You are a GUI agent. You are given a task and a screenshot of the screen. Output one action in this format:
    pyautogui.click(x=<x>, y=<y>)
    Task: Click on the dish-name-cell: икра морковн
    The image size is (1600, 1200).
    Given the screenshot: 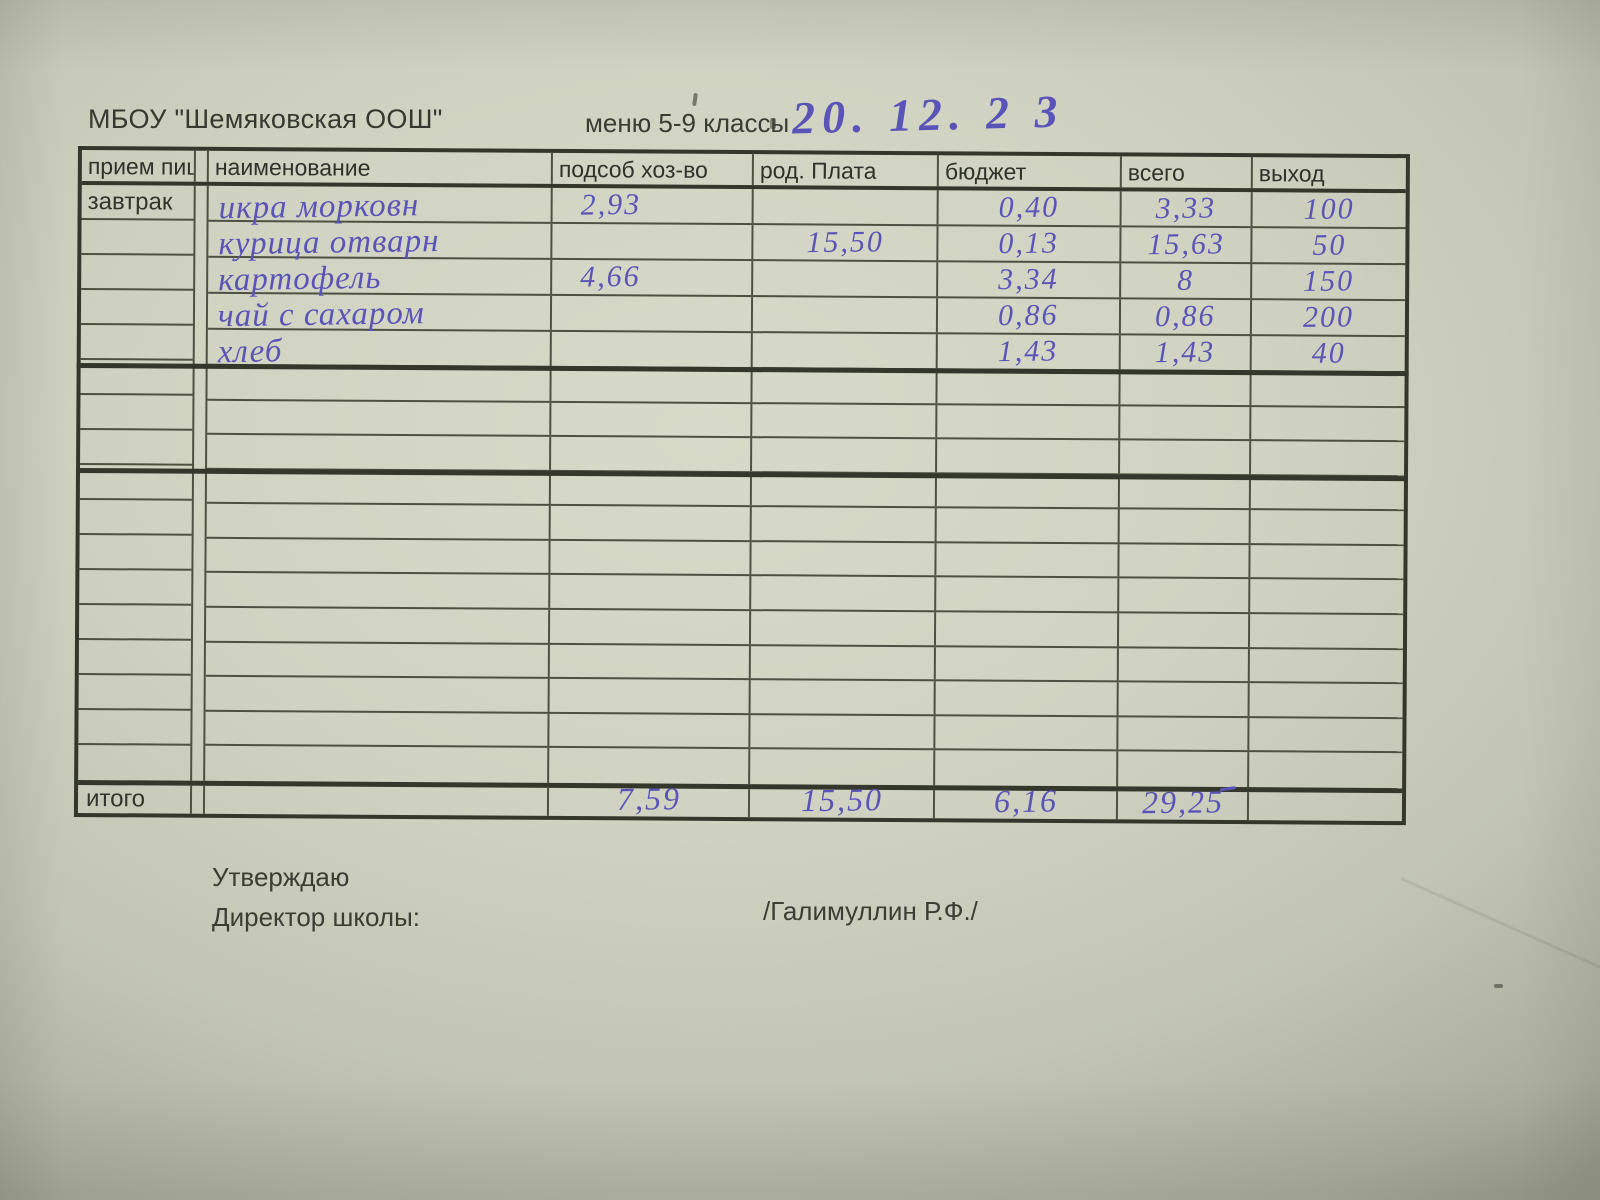 What is the action you would take?
    pyautogui.click(x=319, y=206)
    